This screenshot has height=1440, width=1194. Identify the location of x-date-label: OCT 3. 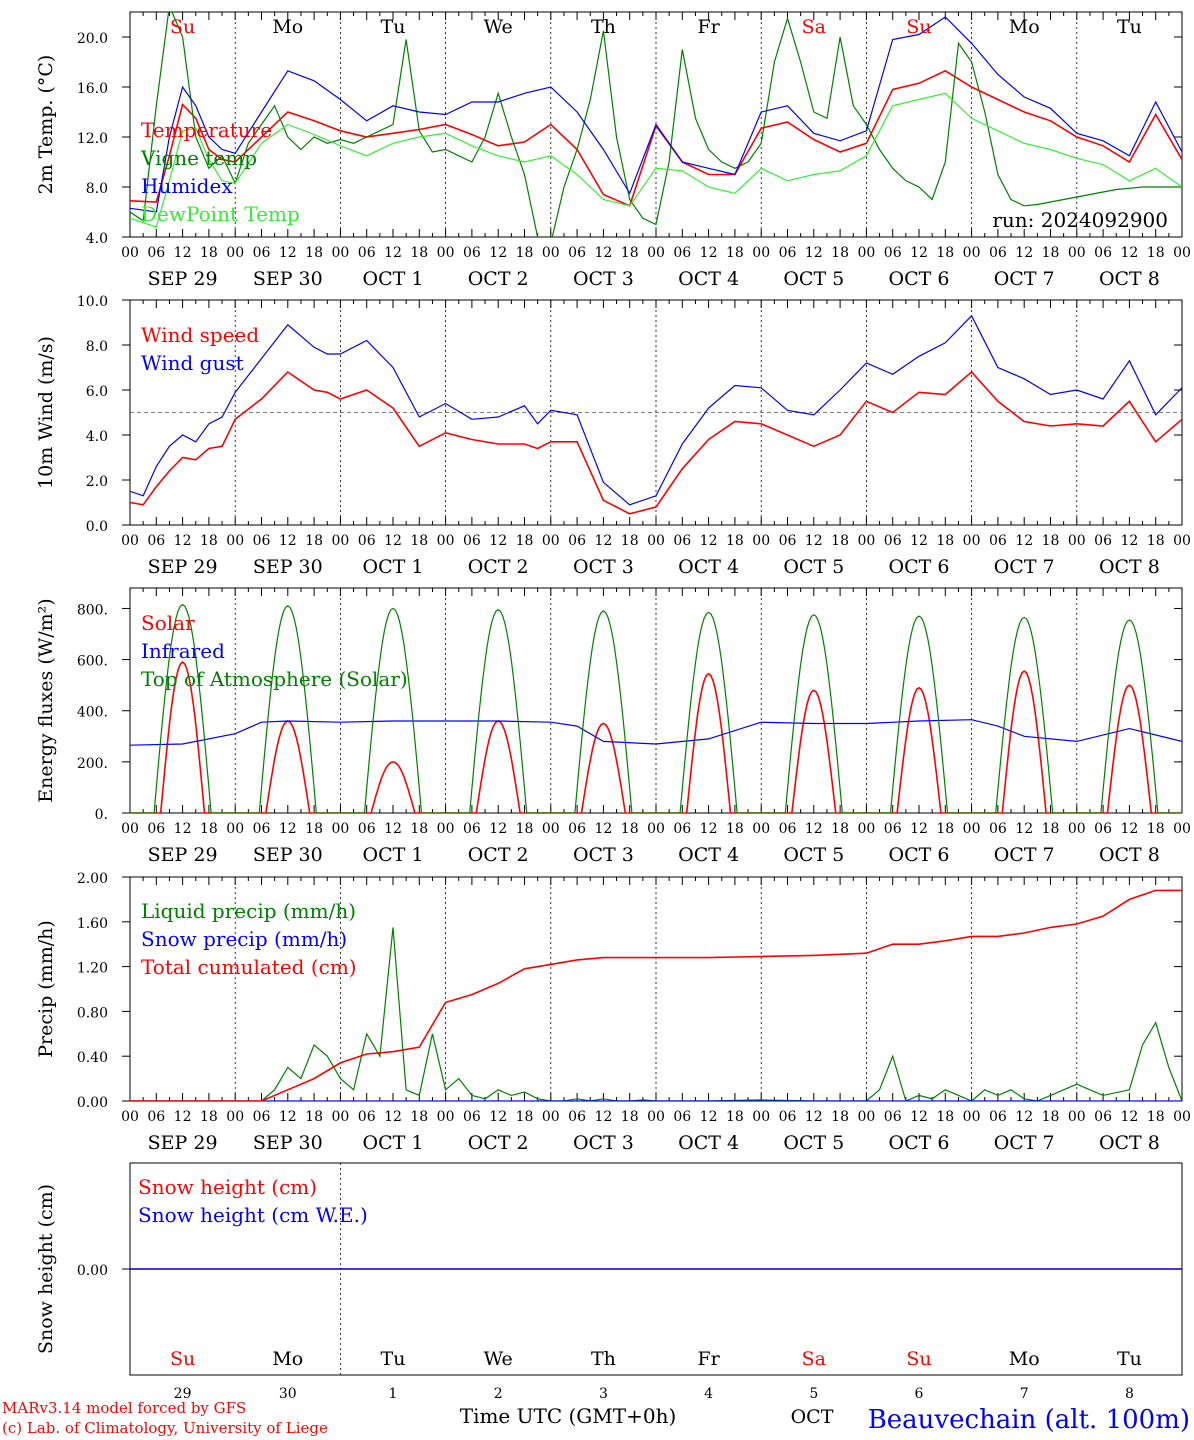
(603, 855).